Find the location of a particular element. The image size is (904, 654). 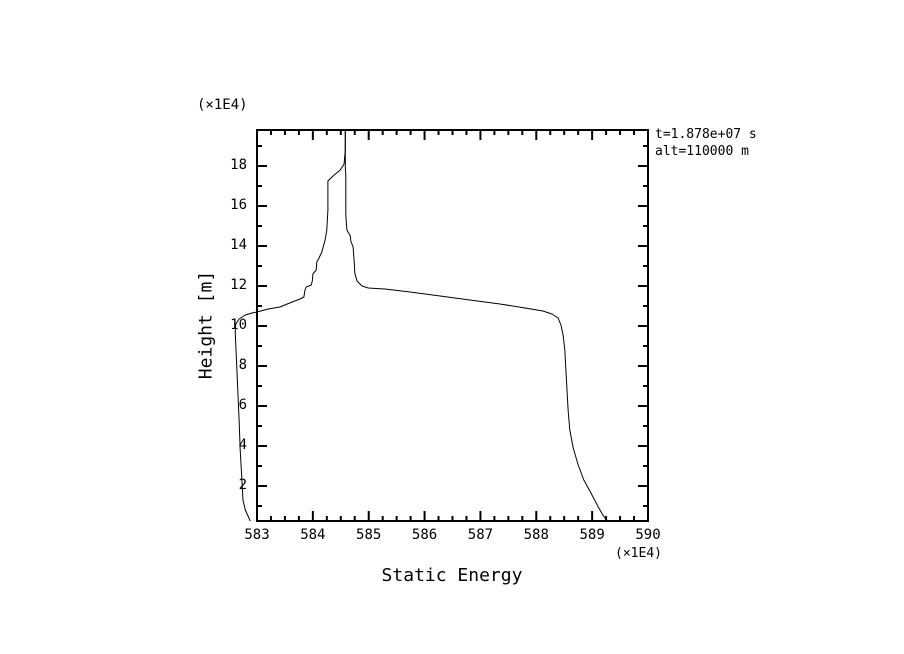

y-tick-label: 6 is located at coordinates (242, 405).